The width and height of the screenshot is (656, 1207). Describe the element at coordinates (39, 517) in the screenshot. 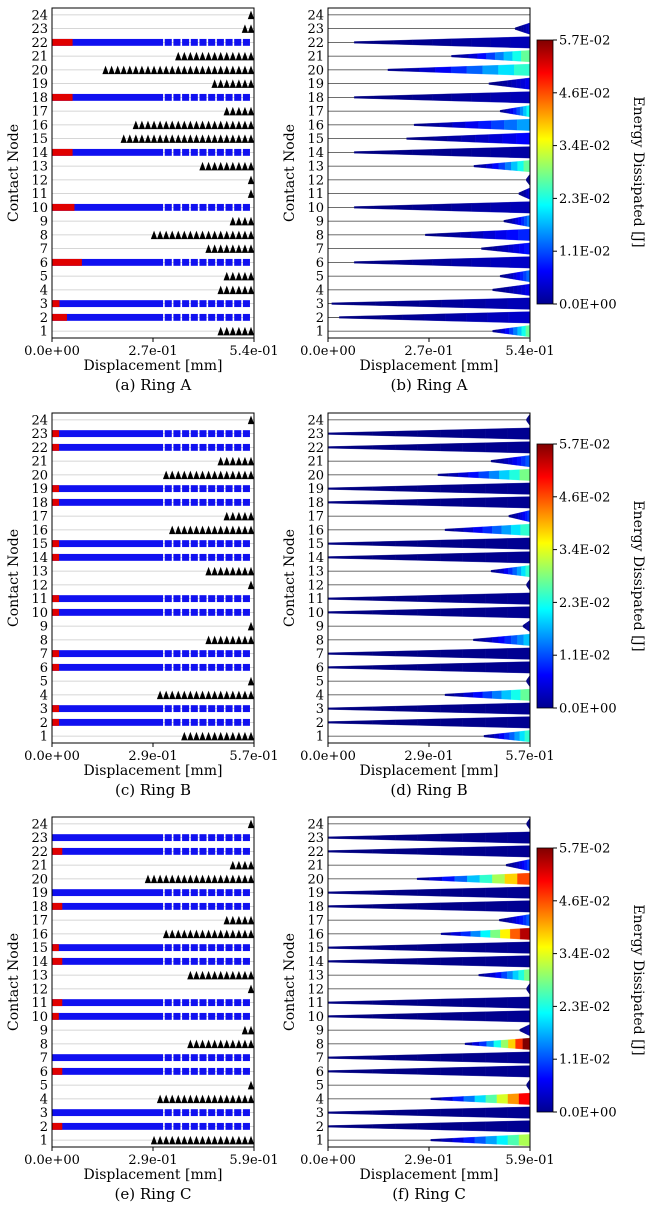

I see `ytick-label: 17` at that location.